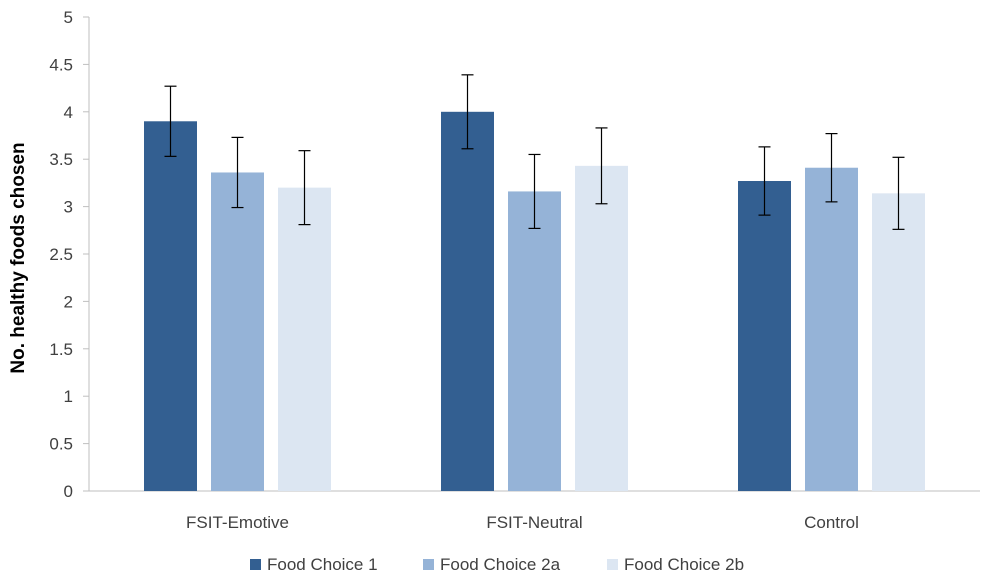 The height and width of the screenshot is (579, 987). Describe the element at coordinates (61, 64) in the screenshot. I see `y-tick-label: 4.5` at that location.